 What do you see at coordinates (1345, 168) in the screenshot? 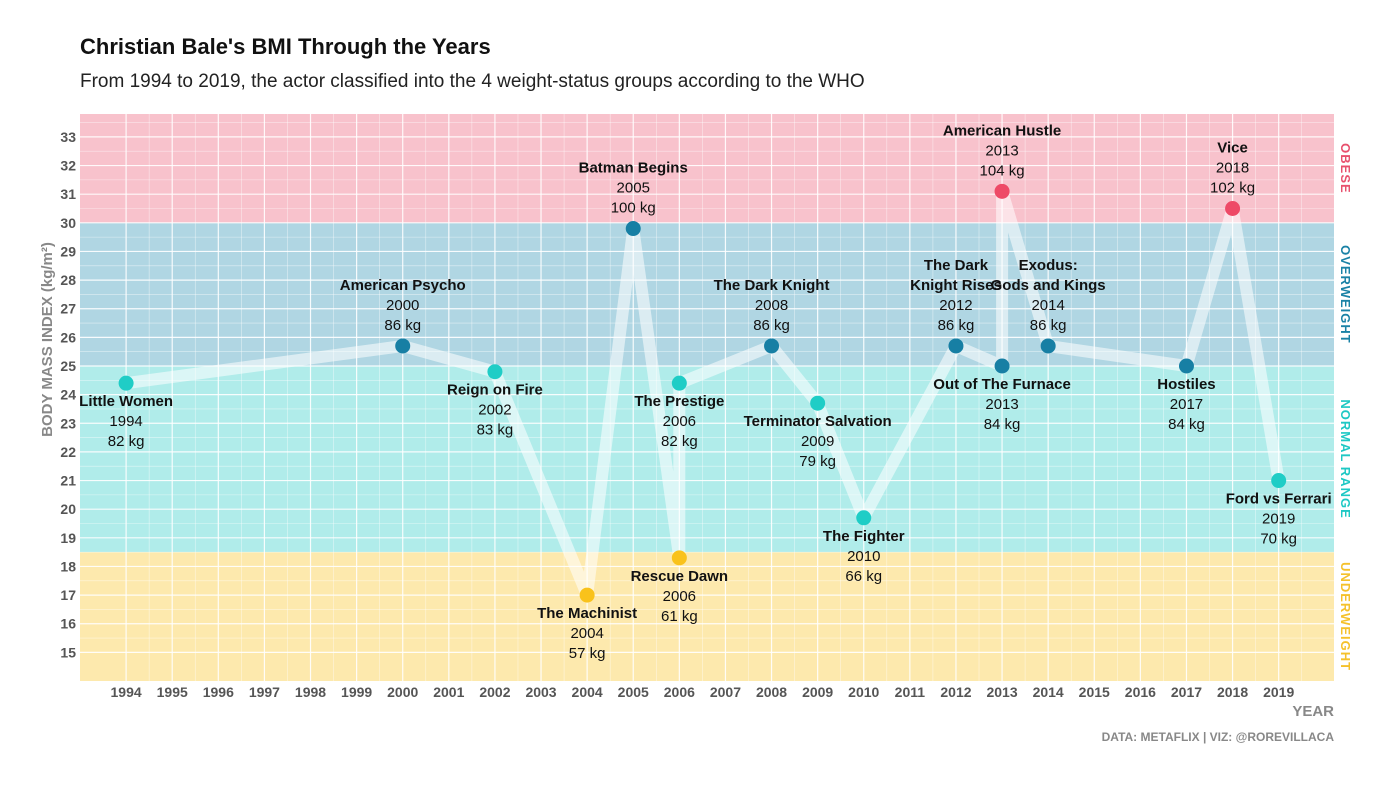
I see `zone-label-obese: OBESE` at bounding box center [1345, 168].